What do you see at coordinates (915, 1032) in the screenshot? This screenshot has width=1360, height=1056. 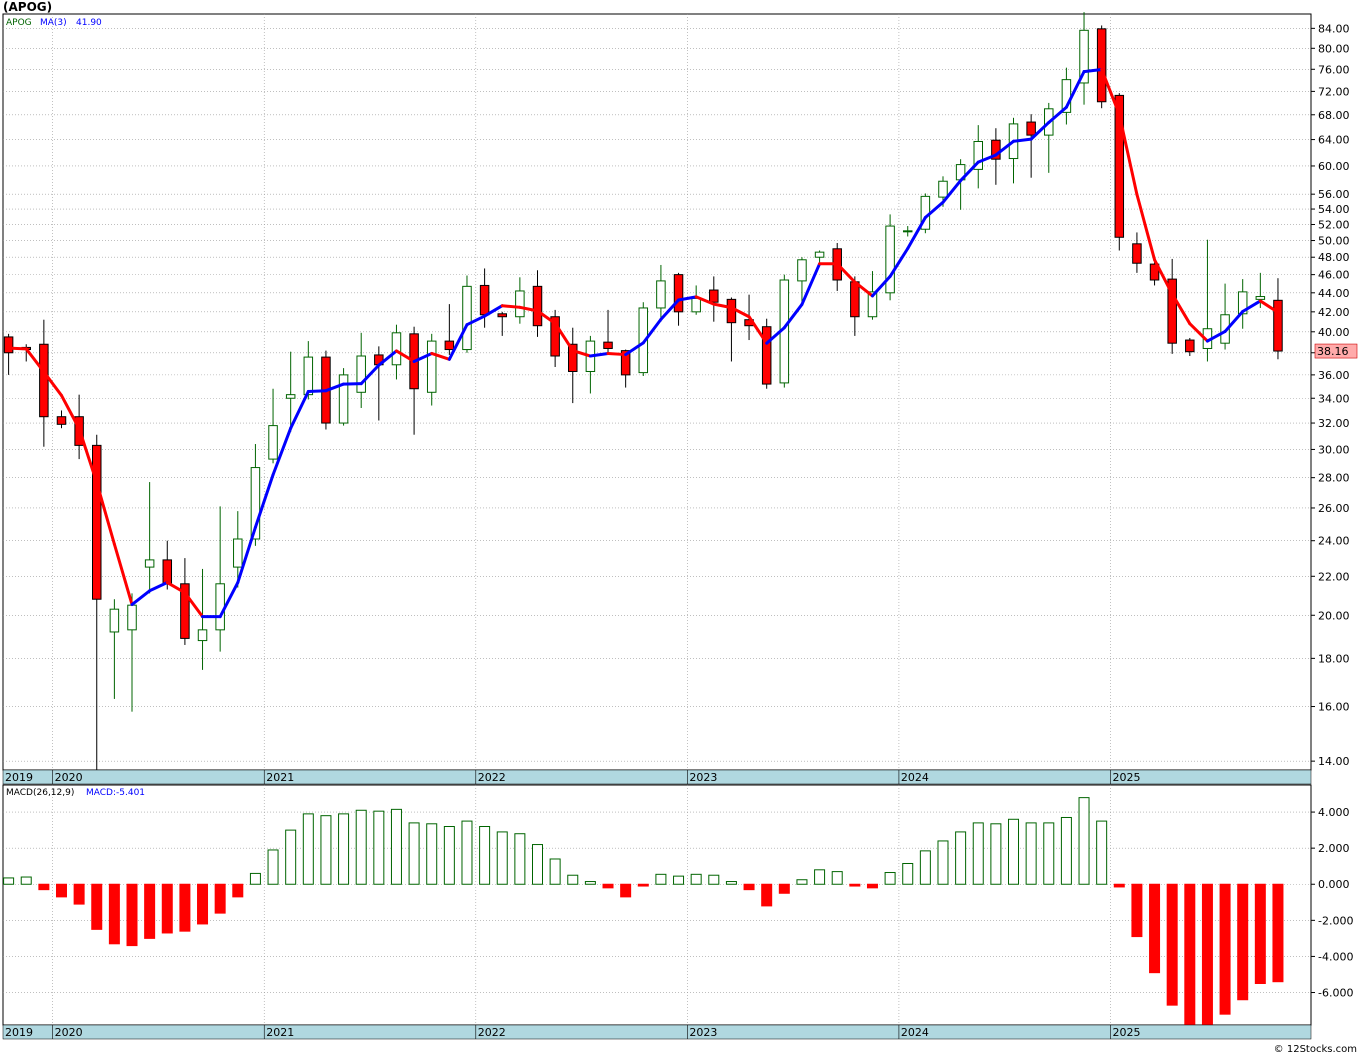 I see `macd-year-label: 2024` at bounding box center [915, 1032].